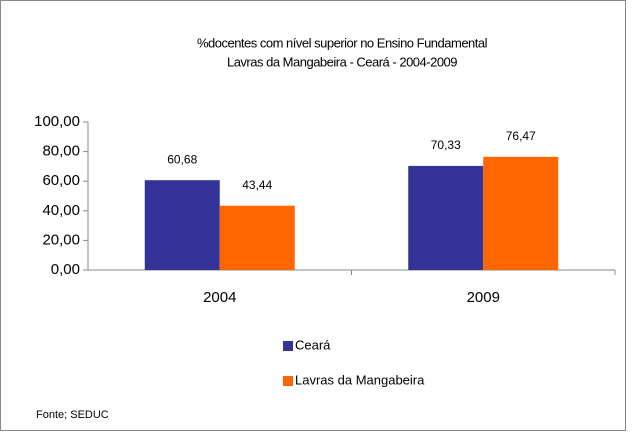  Describe the element at coordinates (61, 239) in the screenshot. I see `y-tick-label: 20,00` at that location.